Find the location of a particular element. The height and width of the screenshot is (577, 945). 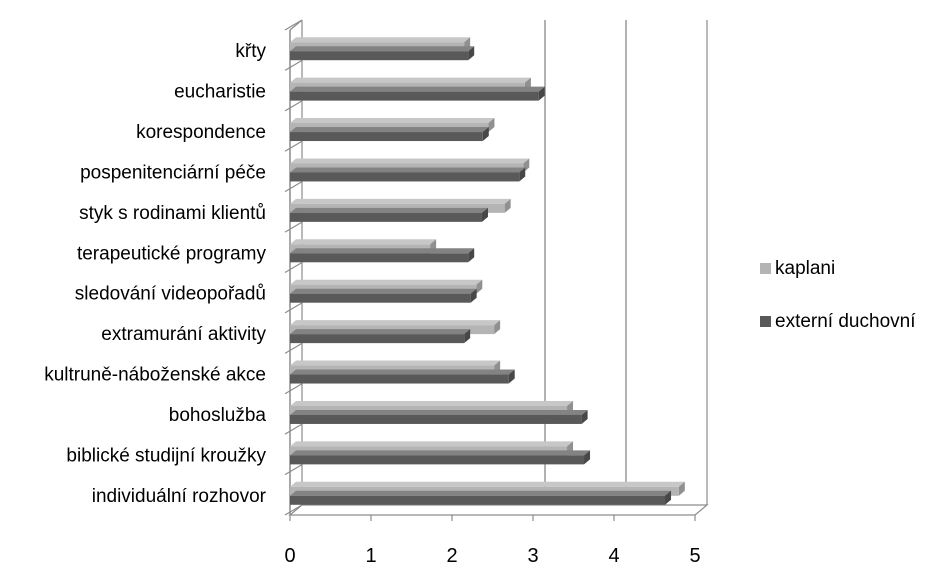

category-label: styk s rodinami klientů is located at coordinates (172, 213).